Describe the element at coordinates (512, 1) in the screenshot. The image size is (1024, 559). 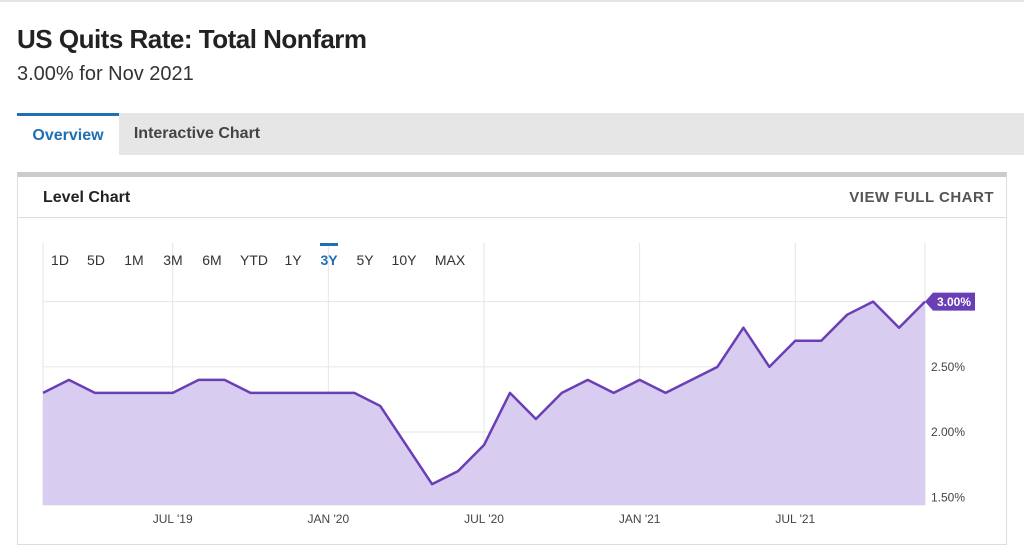
I see `top-rule` at that location.